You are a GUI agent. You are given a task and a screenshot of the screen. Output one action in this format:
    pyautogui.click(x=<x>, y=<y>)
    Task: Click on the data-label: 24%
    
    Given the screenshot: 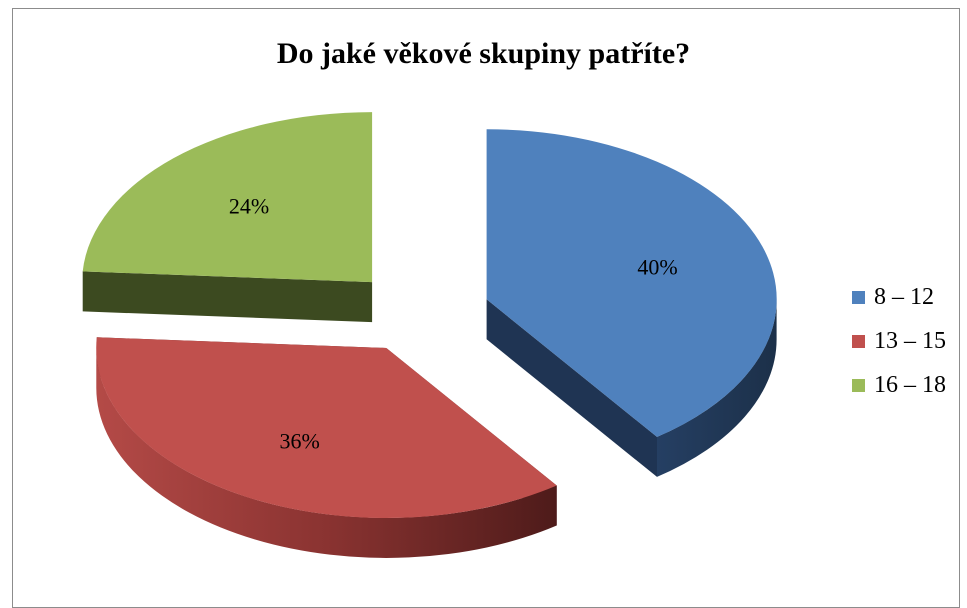 What is the action you would take?
    pyautogui.click(x=249, y=205)
    